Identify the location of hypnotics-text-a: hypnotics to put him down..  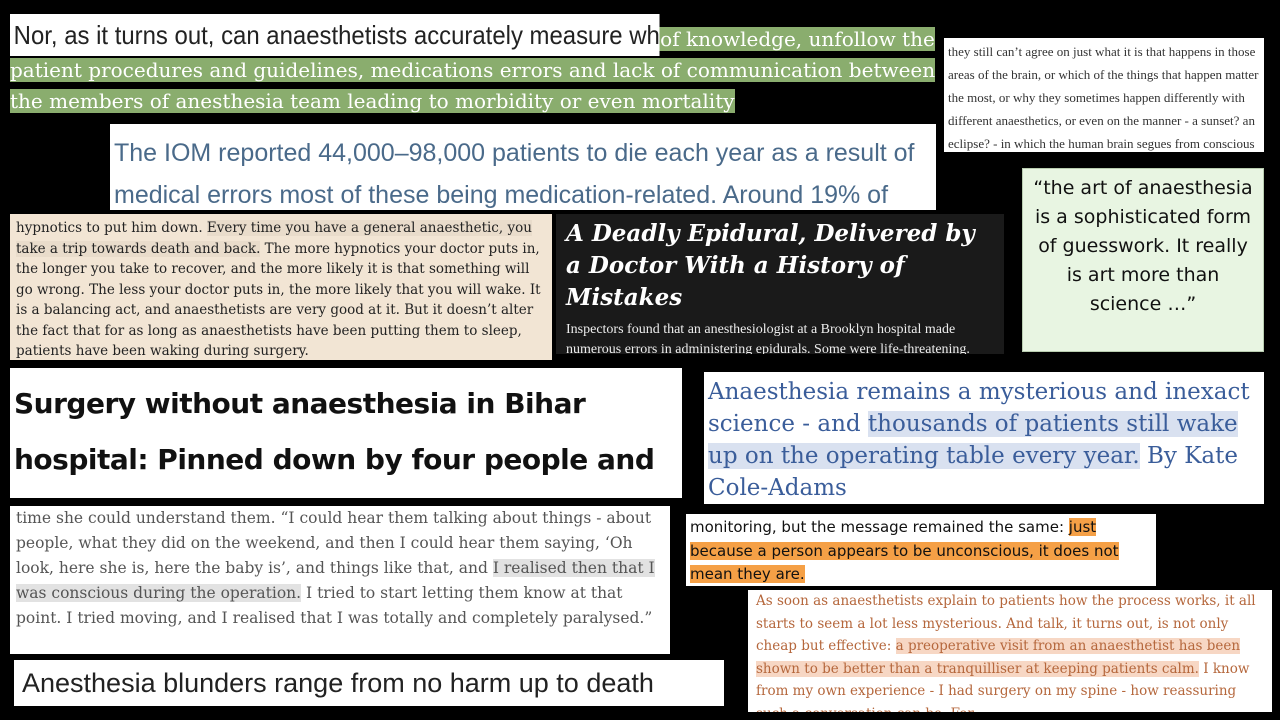
(111, 228).